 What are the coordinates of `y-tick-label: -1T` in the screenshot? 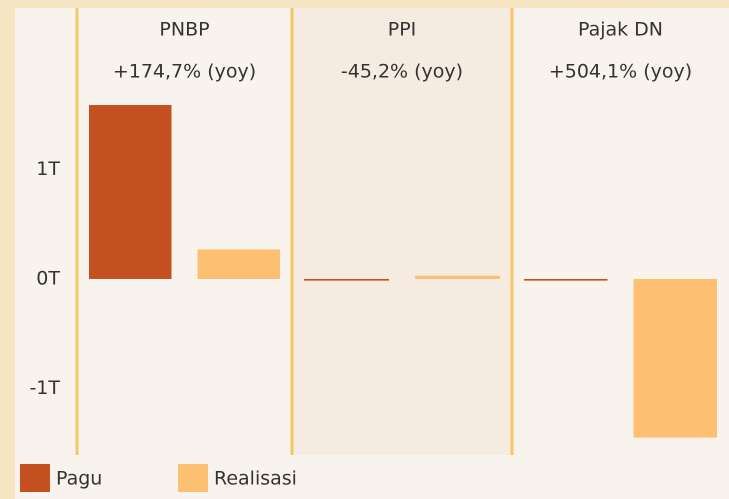 It's located at (44, 388).